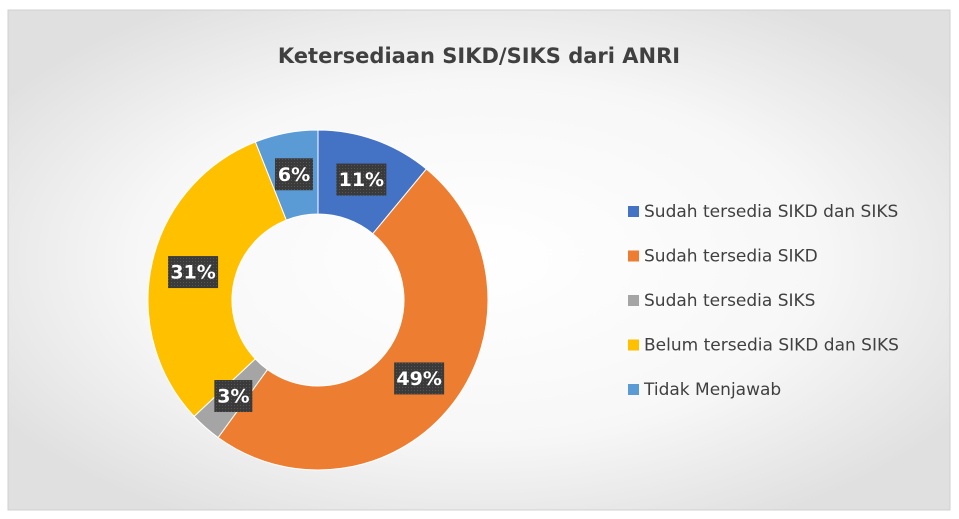  I want to click on data-label: 6%, so click(294, 175).